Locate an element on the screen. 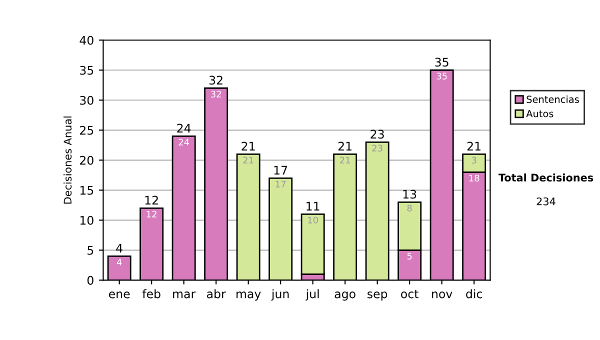 The width and height of the screenshot is (600, 340). data-label: 10 is located at coordinates (313, 220).